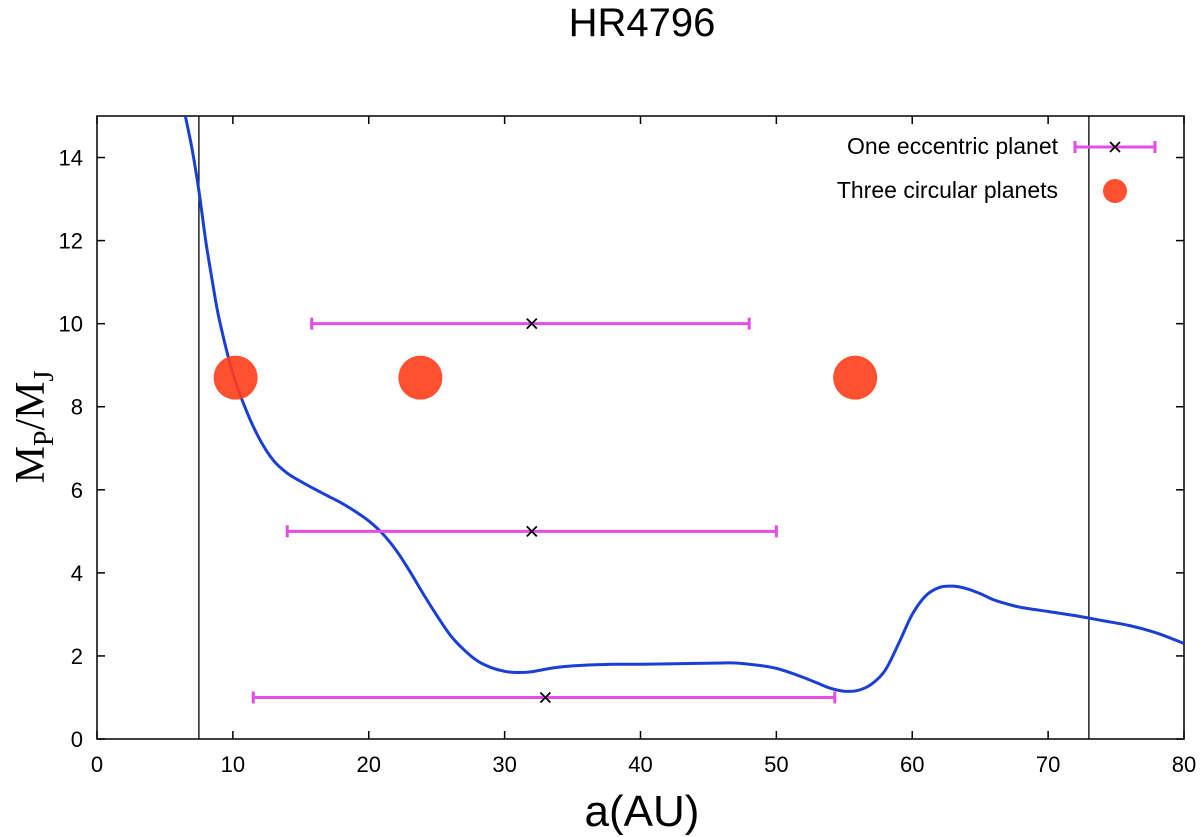 The width and height of the screenshot is (1200, 837). I want to click on y-label-sub2: J, so click(44, 375).